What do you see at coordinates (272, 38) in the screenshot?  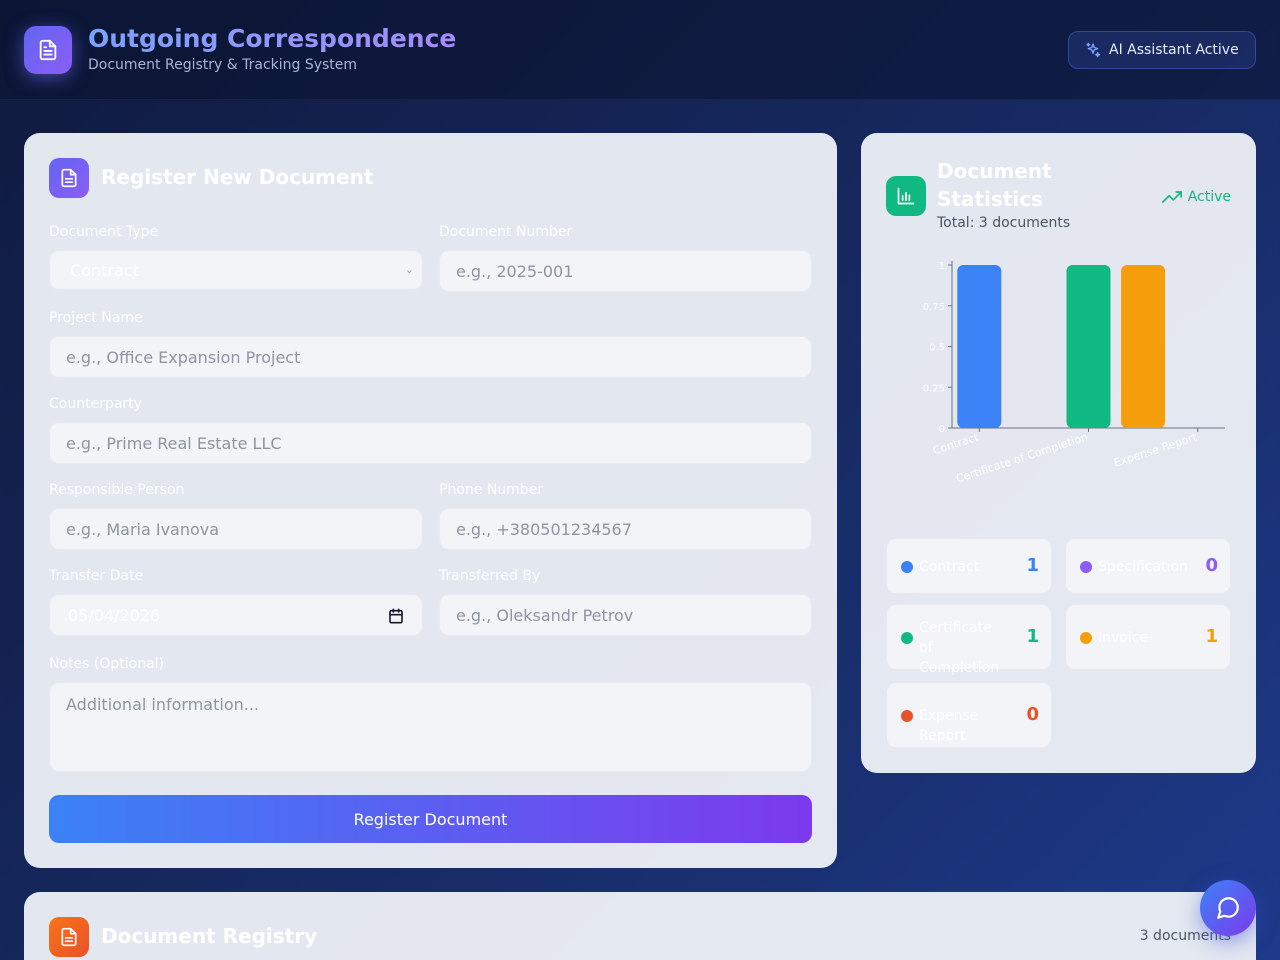 I see `app-title: Outgoing Correspondence` at bounding box center [272, 38].